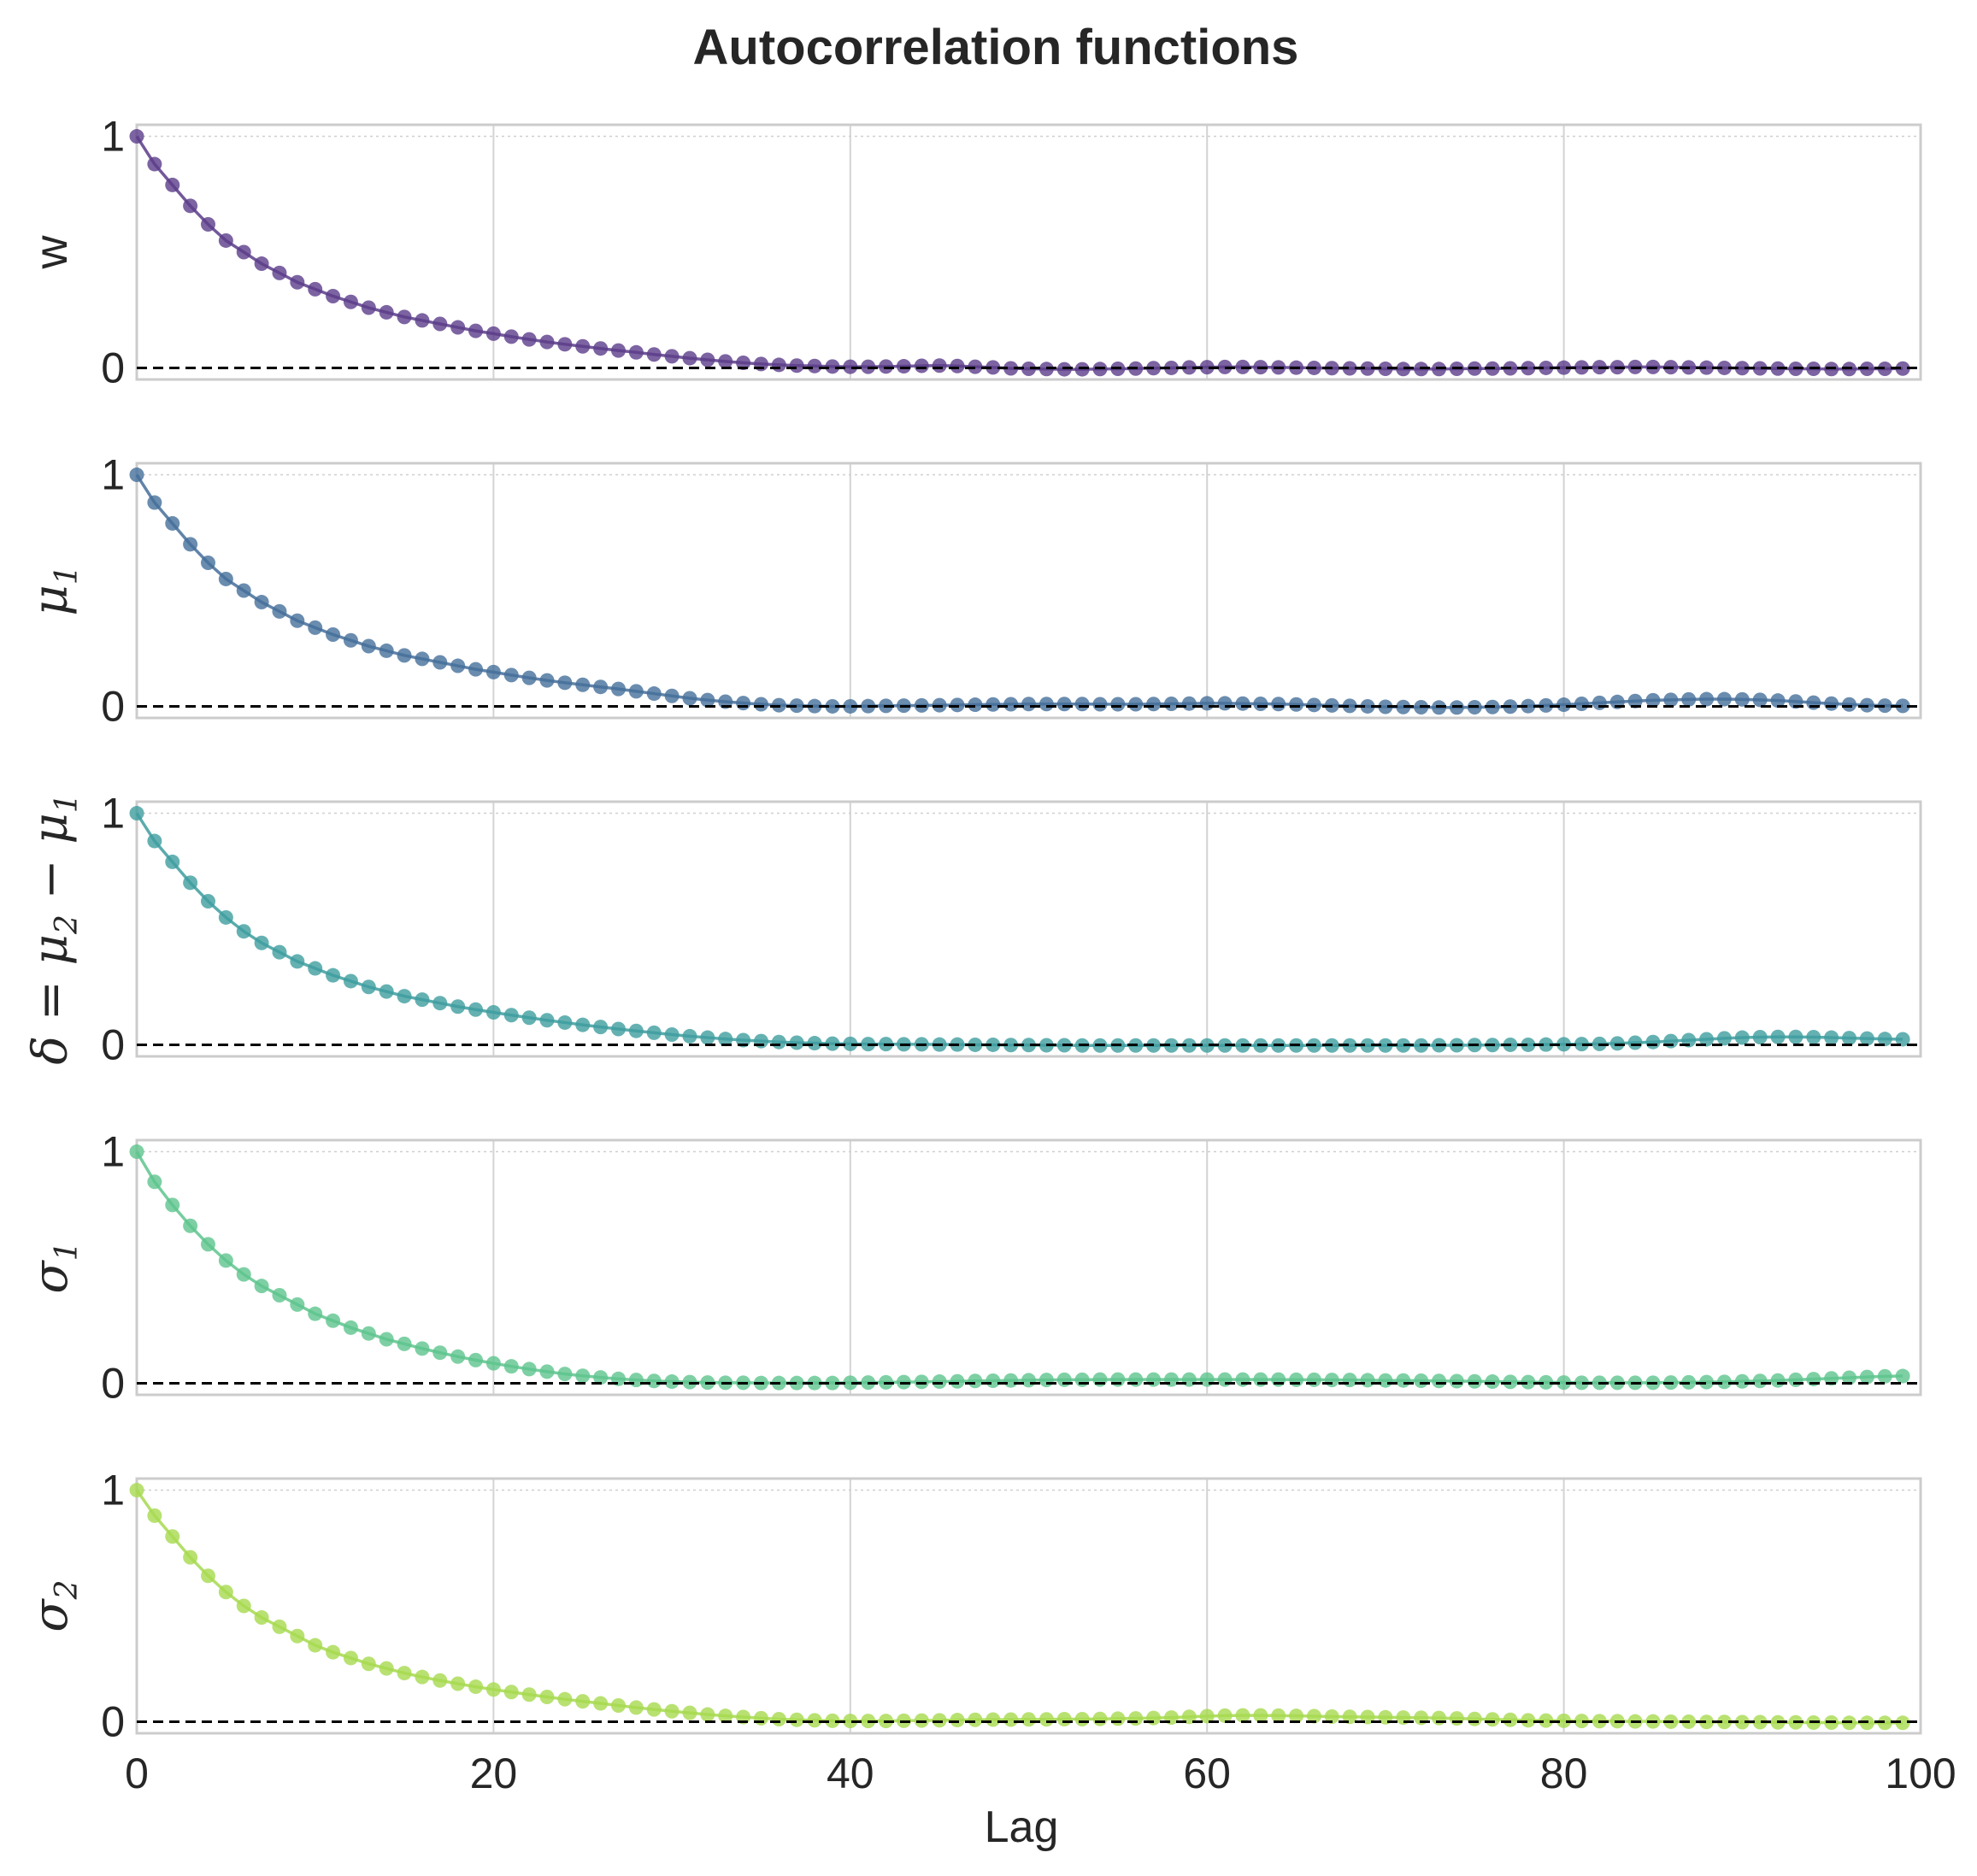 This screenshot has height=1876, width=1977. What do you see at coordinates (1207, 1774) in the screenshot?
I see `xtick-label-60: 60` at bounding box center [1207, 1774].